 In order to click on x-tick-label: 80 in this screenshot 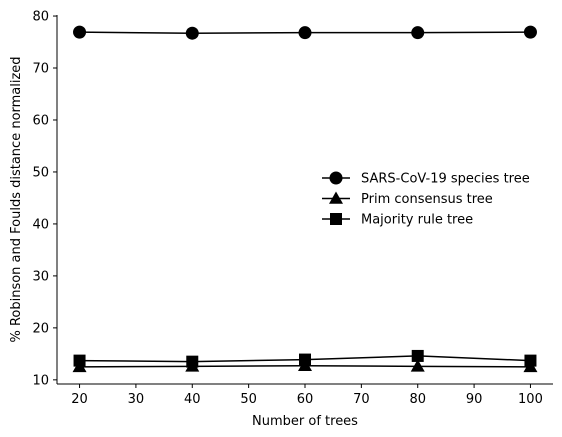, I will do `click(417, 399)`.